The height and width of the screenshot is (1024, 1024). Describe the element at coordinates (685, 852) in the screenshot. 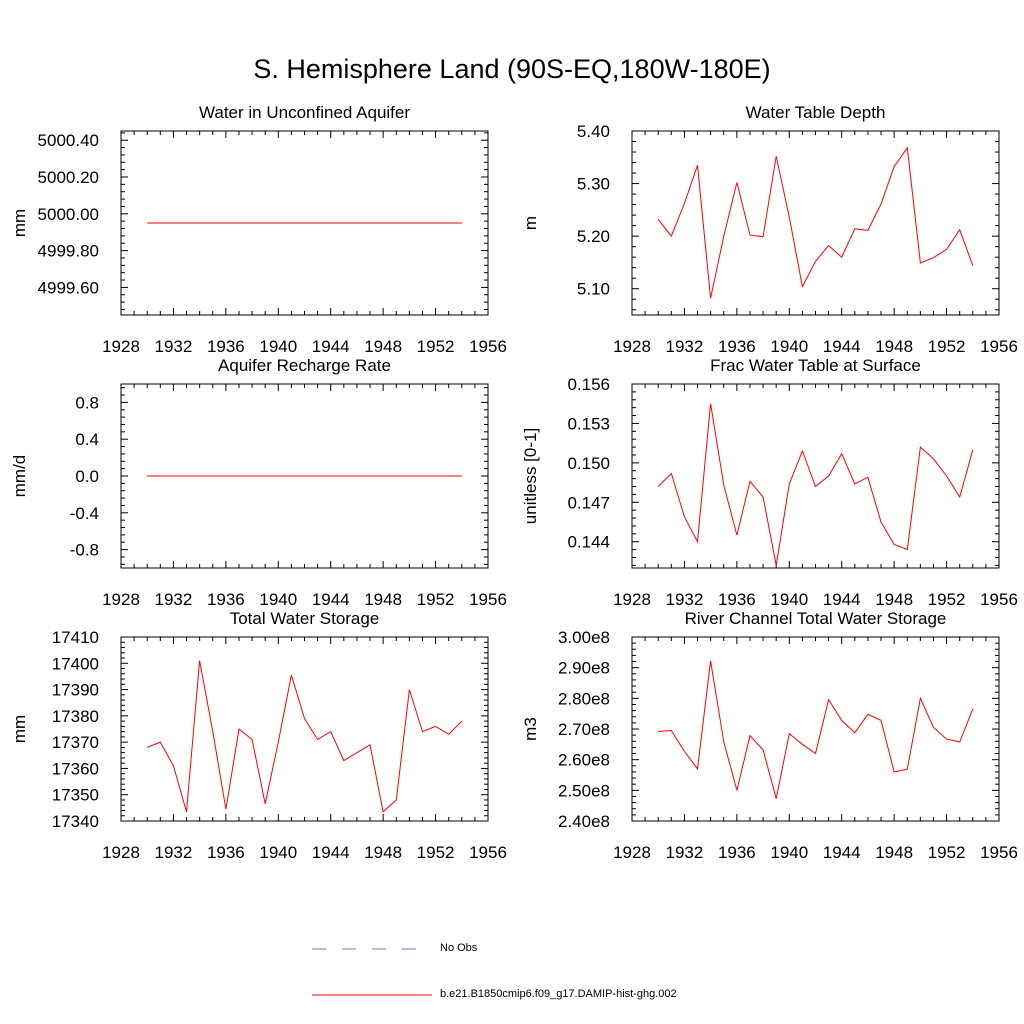

I see `x-tick-label-5: 1932` at that location.